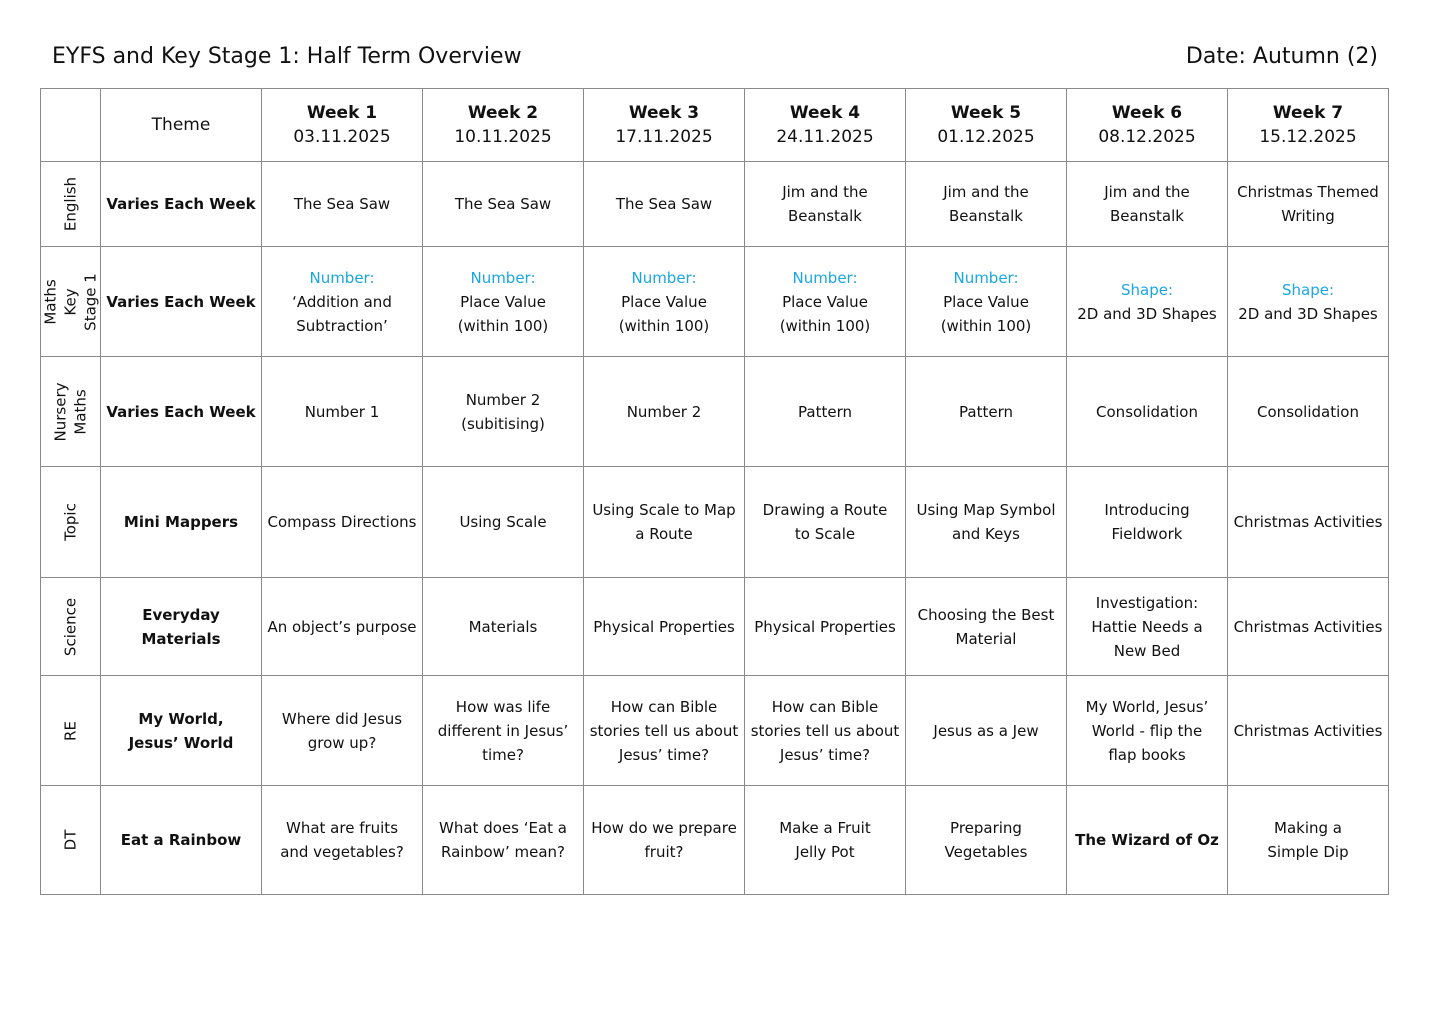 This screenshot has height=1013, width=1440. I want to click on theme-label: My World, Jesus’ World, so click(181, 730).